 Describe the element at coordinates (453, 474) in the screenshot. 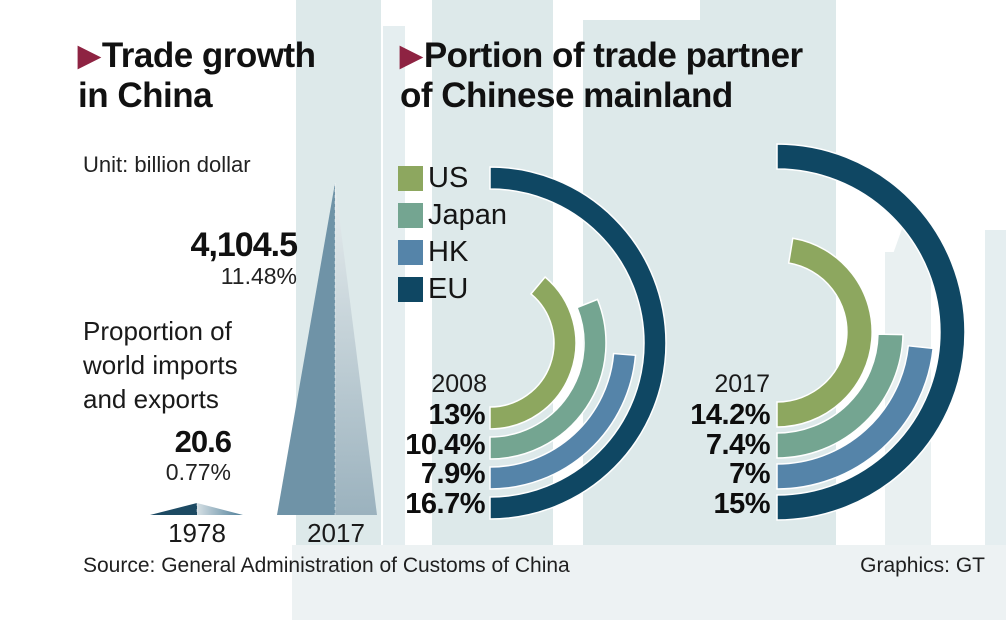

I see `donut-2008-hk-pct: 7.9%` at that location.